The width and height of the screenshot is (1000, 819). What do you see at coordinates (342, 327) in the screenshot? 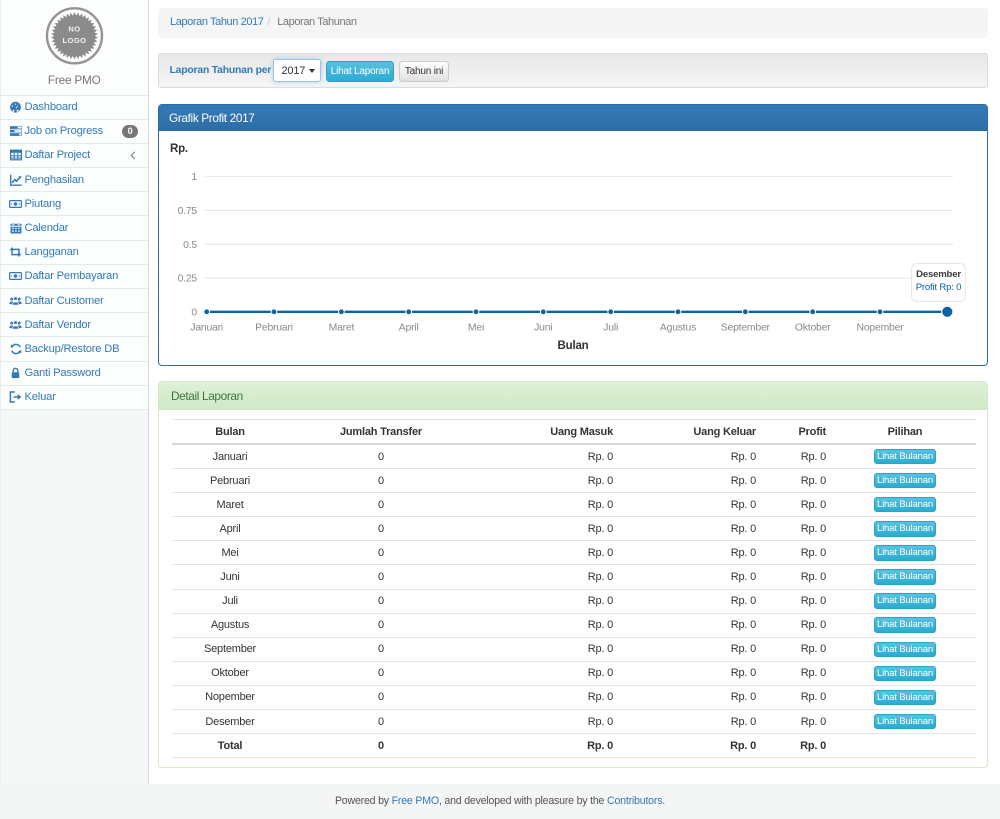
I see `svg-text: Maret` at bounding box center [342, 327].